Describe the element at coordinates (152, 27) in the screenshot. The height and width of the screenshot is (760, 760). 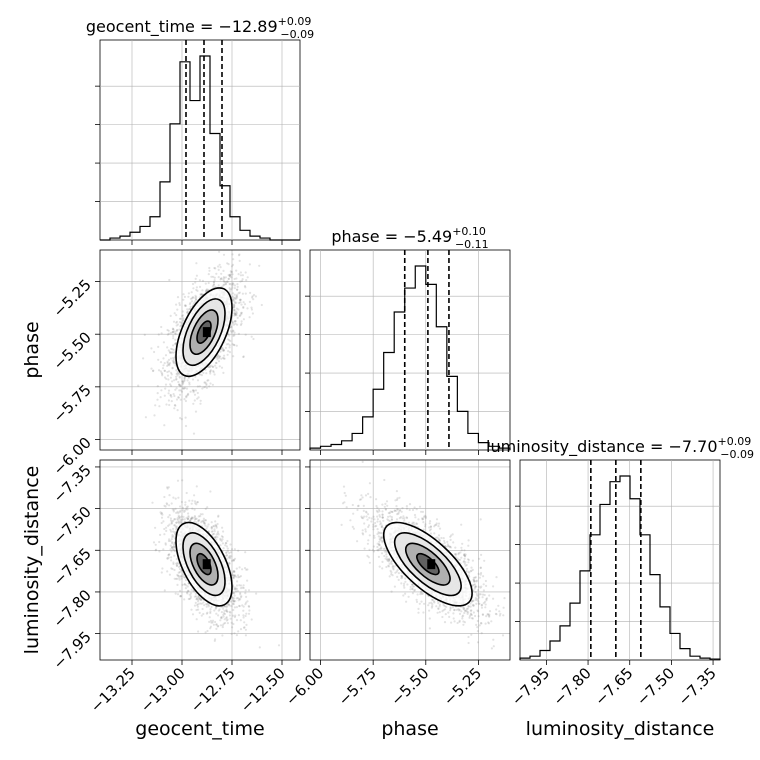
I see `title-prefix: geocent_time =` at that location.